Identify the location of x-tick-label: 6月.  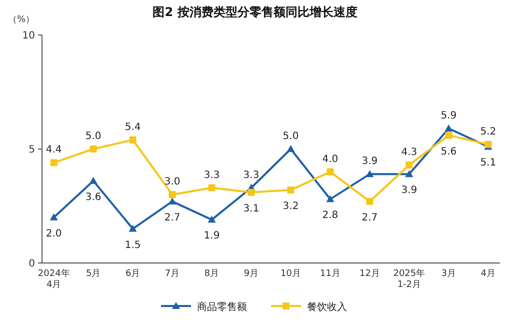
(132, 274).